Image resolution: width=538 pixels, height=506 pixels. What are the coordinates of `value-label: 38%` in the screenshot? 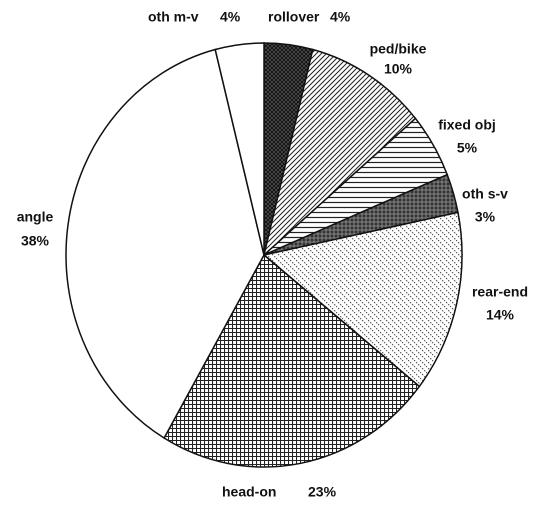 It's located at (35, 241).